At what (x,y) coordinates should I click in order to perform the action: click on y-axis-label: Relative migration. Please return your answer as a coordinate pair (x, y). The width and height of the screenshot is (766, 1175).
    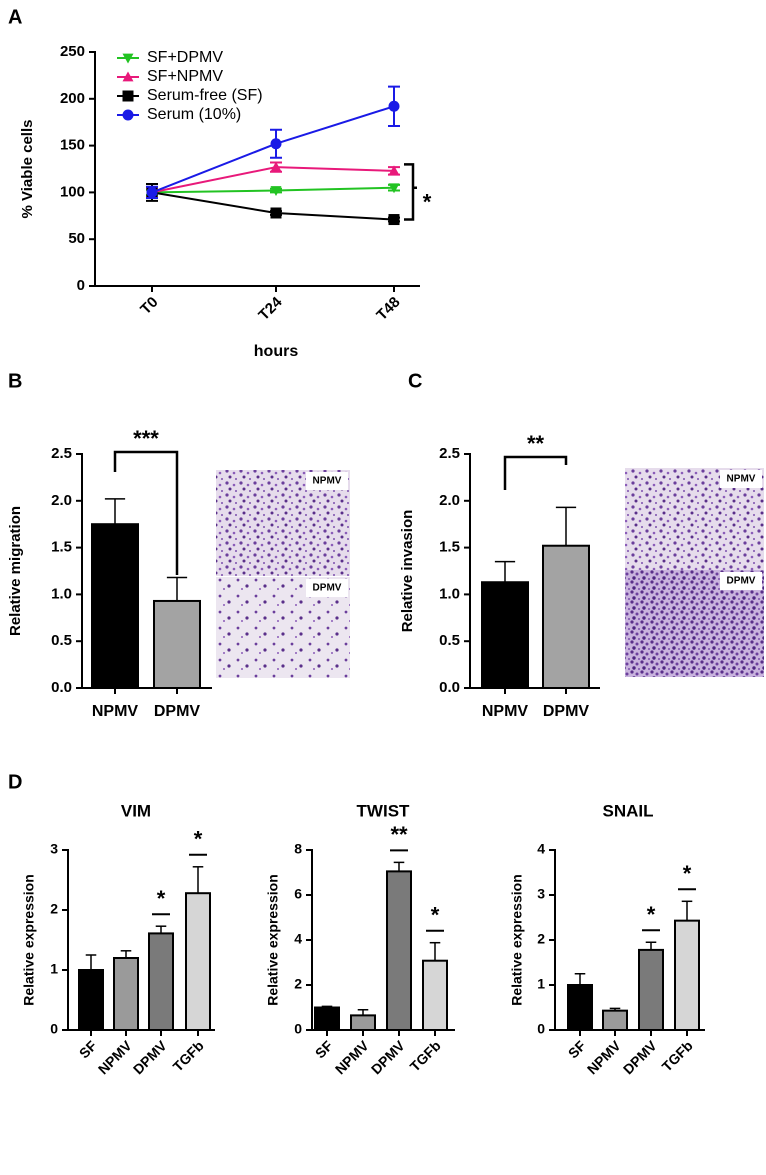
    Looking at the image, I should click on (15, 571).